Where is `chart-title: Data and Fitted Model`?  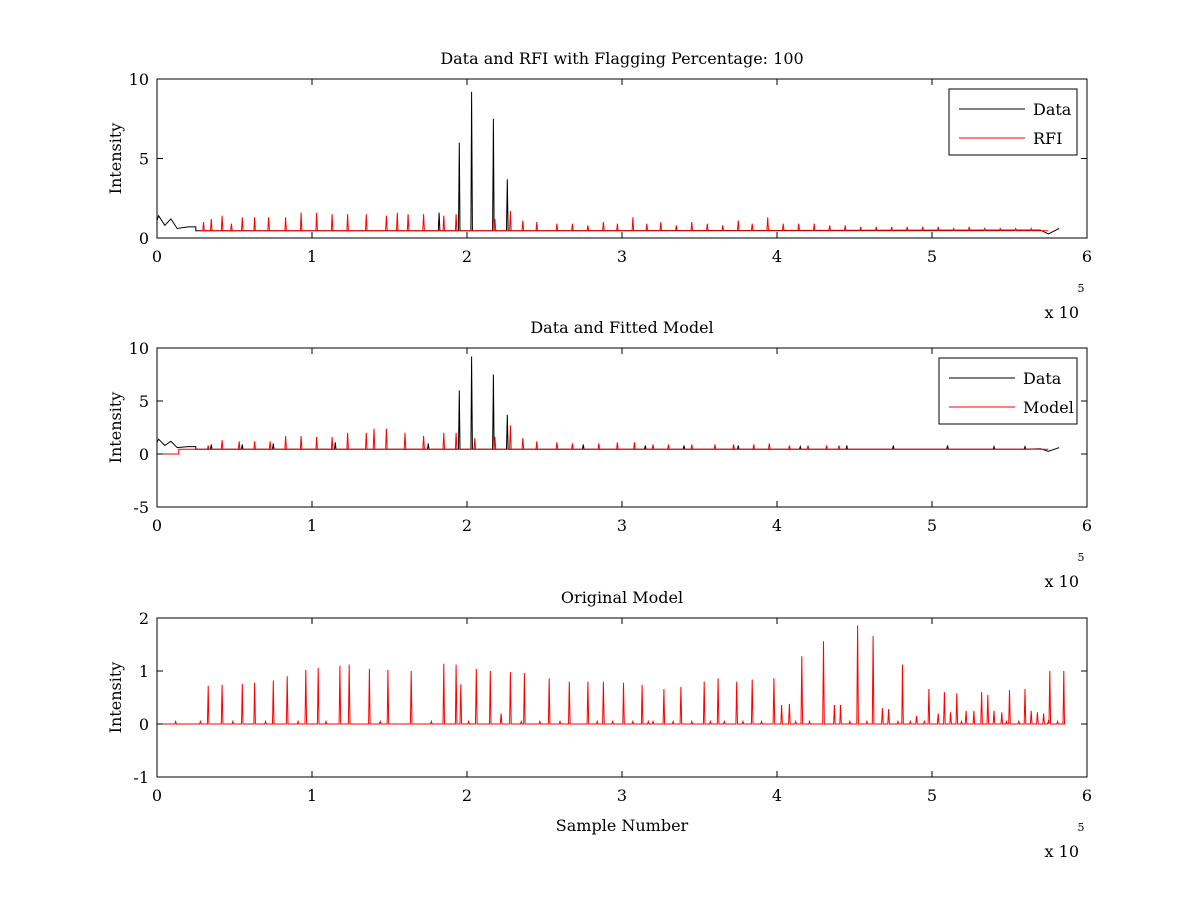 chart-title: Data and Fitted Model is located at coordinates (621, 327).